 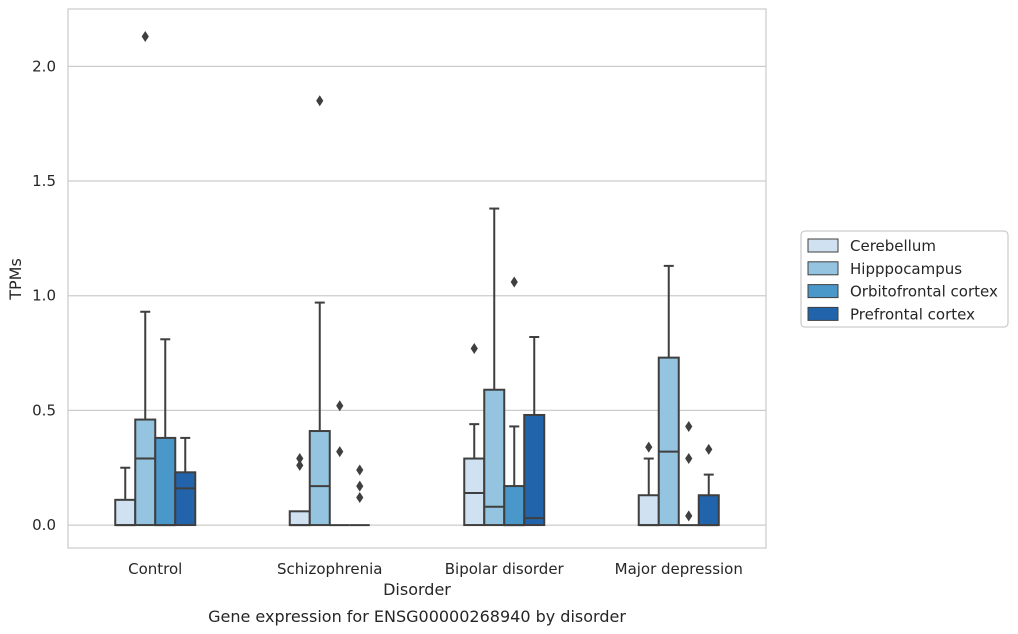 I want to click on x-tick-label: Major depression, so click(x=679, y=569).